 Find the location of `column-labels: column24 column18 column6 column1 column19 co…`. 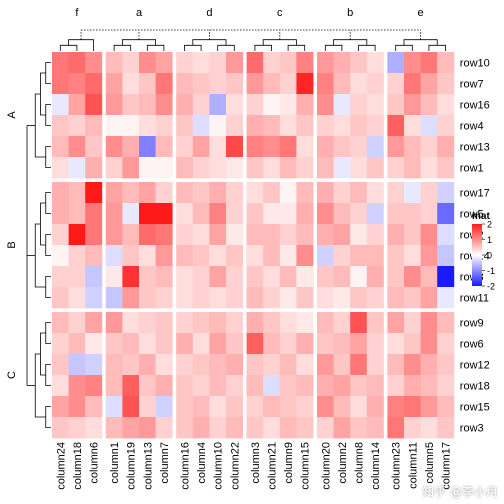

column-labels: column24 column18 column6 column1 column19 co… is located at coordinates (253, 466).